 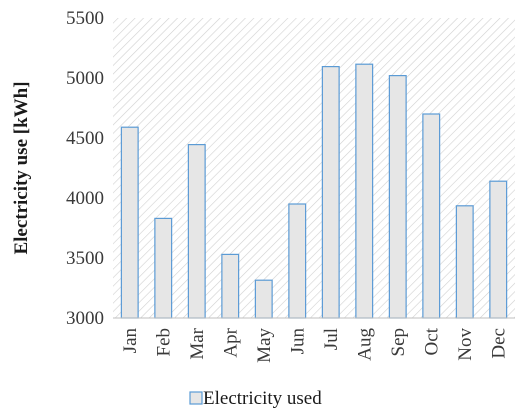 I want to click on y-tick-label: 4500, so click(x=85, y=138).